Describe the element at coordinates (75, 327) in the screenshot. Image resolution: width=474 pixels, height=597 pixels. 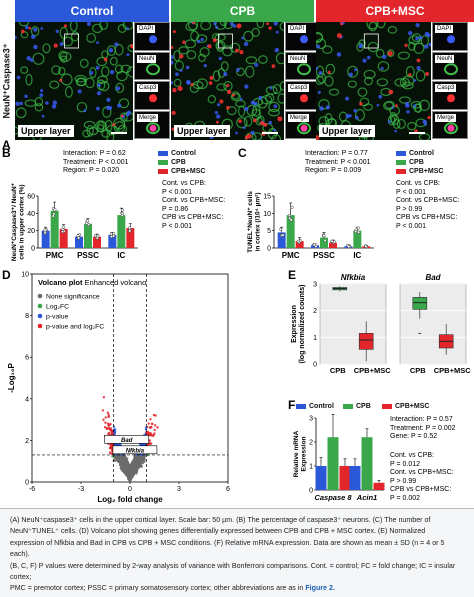
I see `legend-label: p-value and log₂FC` at that location.